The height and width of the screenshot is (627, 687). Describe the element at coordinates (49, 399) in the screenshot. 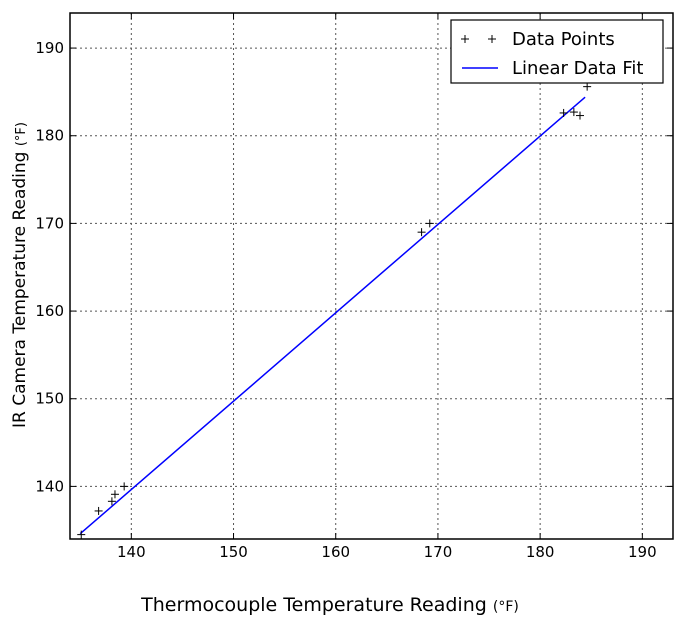

I see `y-tick-label: 150` at that location.